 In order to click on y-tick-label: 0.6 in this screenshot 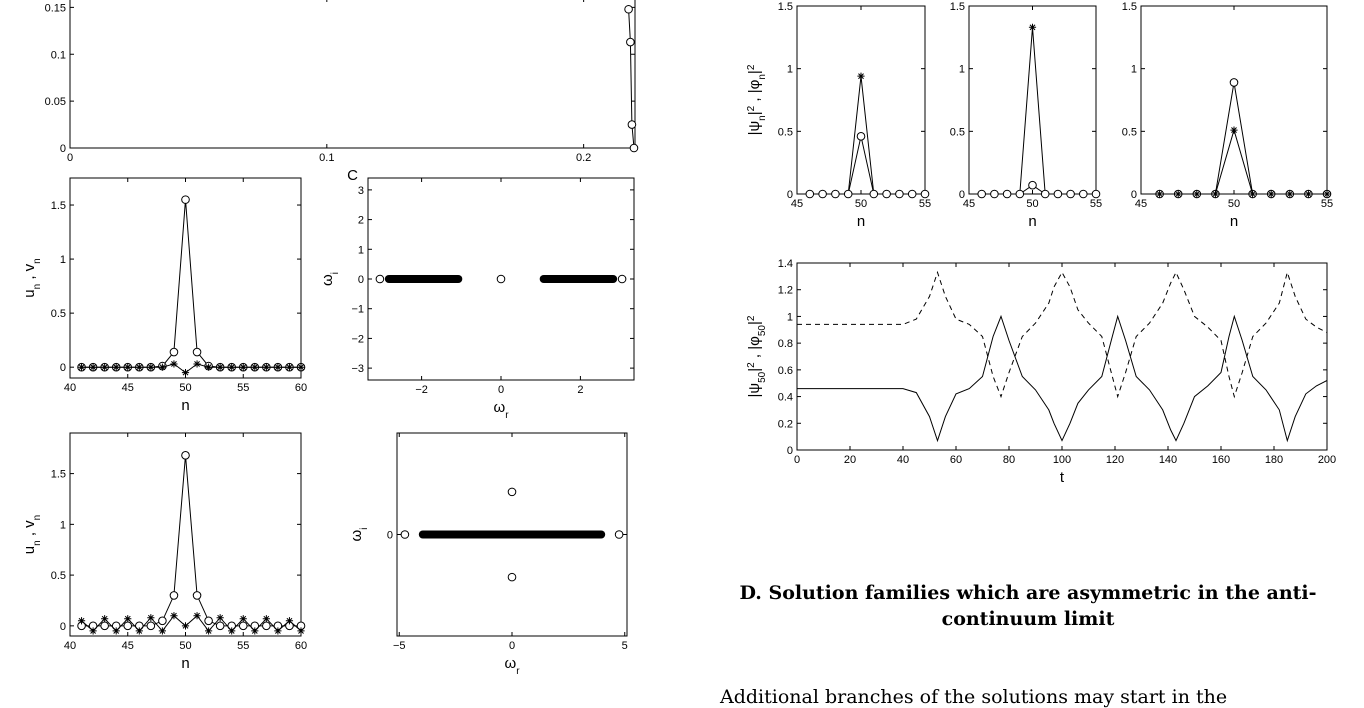, I will do `click(785, 371)`.